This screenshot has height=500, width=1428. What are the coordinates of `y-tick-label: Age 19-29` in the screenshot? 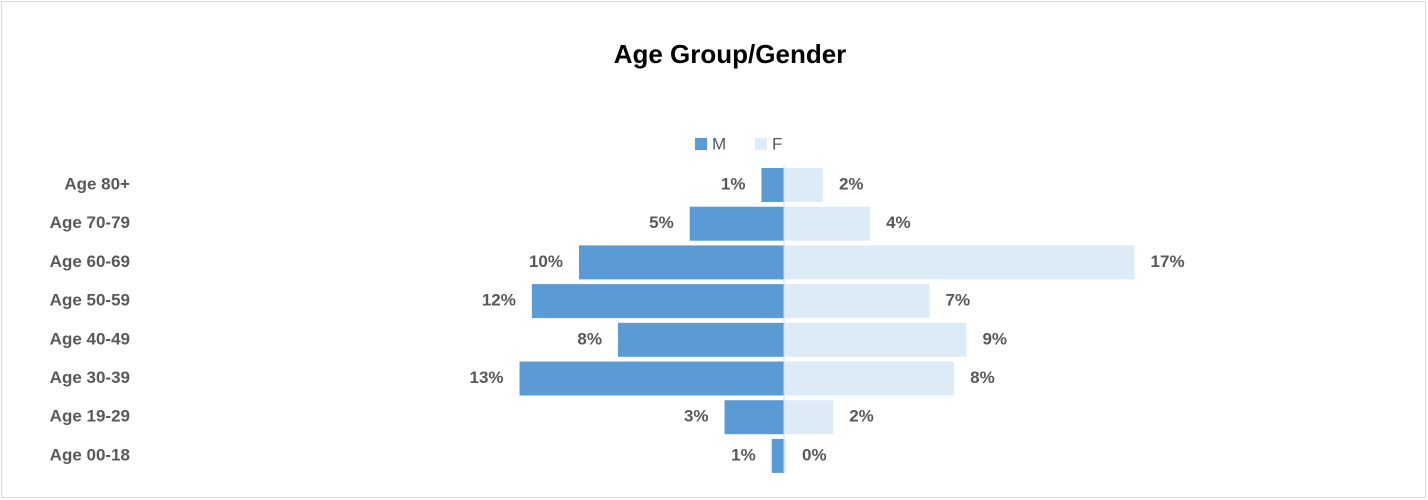 It's located at (90, 416).